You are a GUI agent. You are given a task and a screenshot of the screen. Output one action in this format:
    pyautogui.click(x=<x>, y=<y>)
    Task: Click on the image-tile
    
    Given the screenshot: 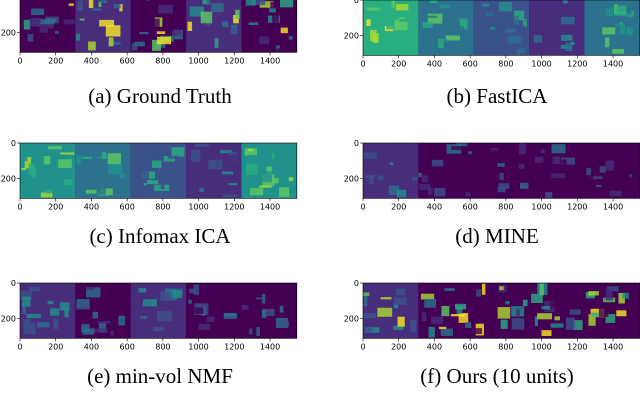 What is the action you would take?
    pyautogui.click(x=557, y=28)
    